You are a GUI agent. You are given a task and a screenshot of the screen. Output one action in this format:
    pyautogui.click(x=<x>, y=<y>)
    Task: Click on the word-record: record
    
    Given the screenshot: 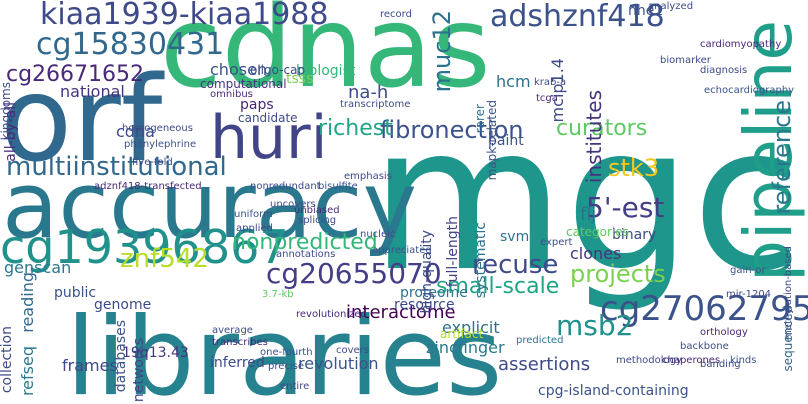 What is the action you would take?
    pyautogui.click(x=396, y=14)
    